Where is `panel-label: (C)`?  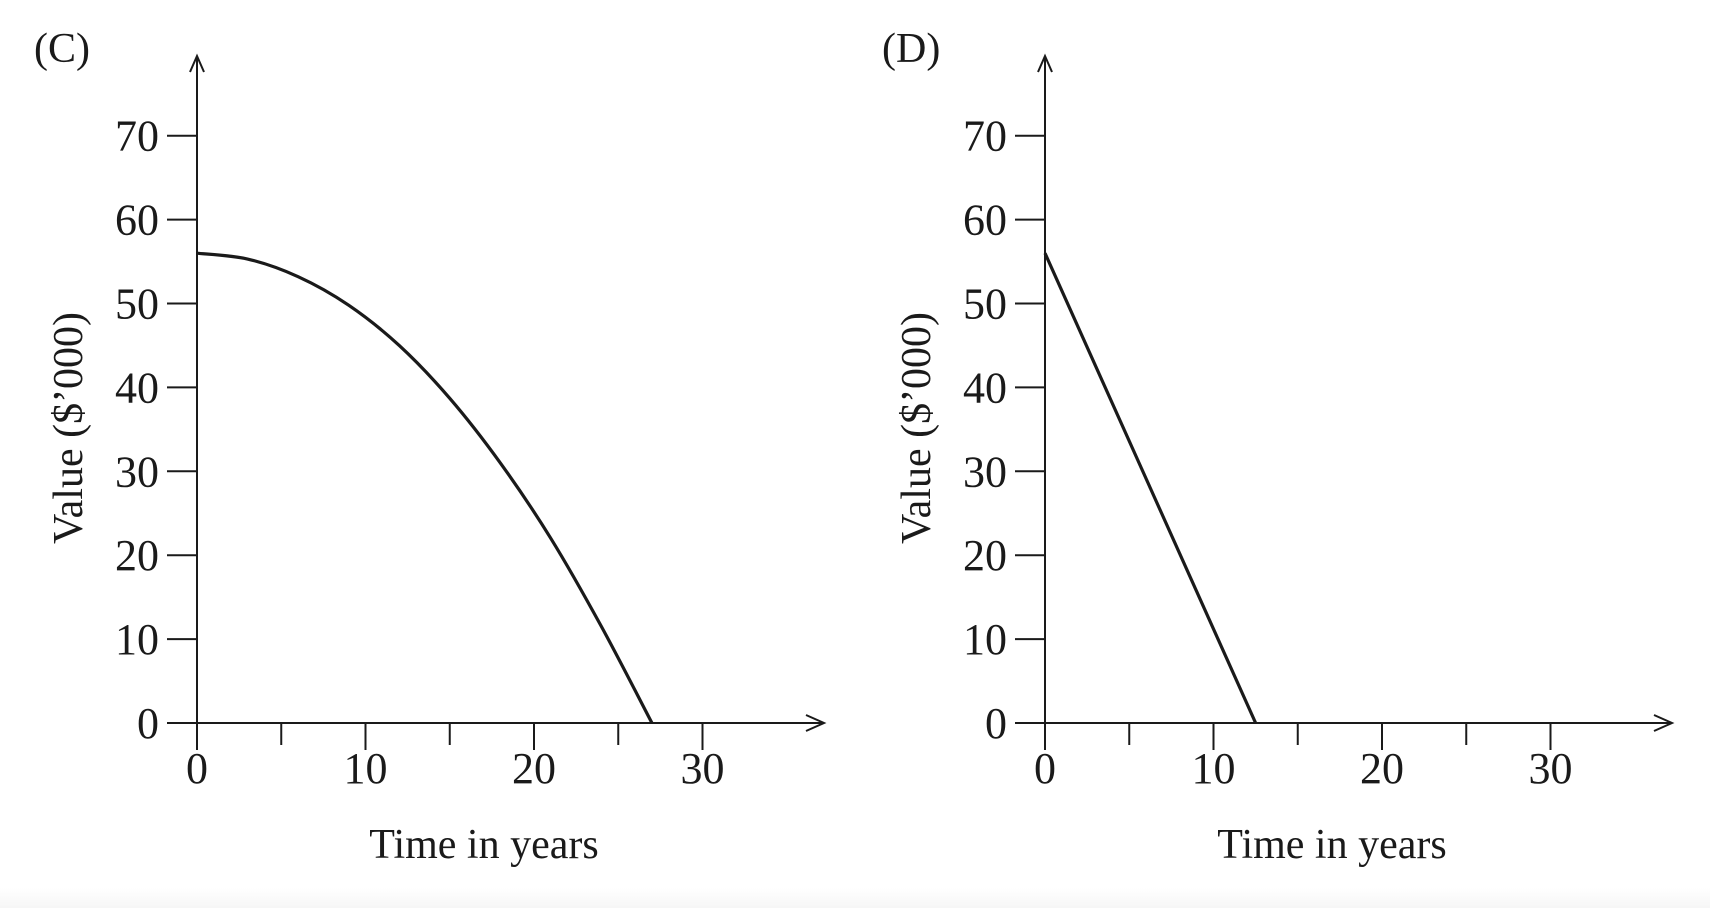
panel-label: (C) is located at coordinates (62, 49).